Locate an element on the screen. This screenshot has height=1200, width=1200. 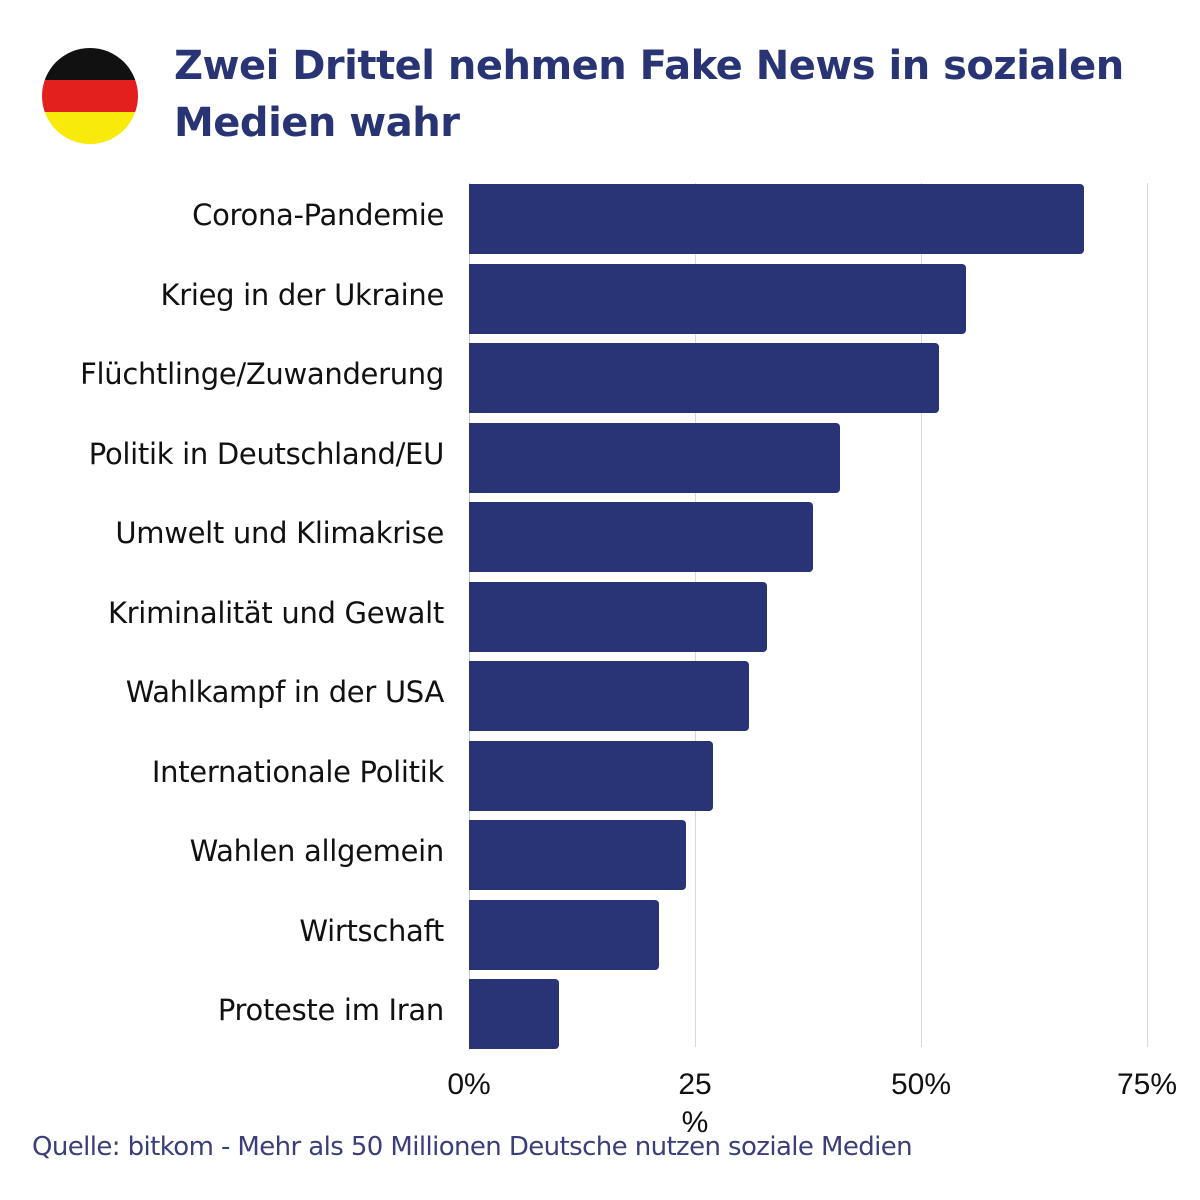
x-tick-label: 25% is located at coordinates (695, 1103).